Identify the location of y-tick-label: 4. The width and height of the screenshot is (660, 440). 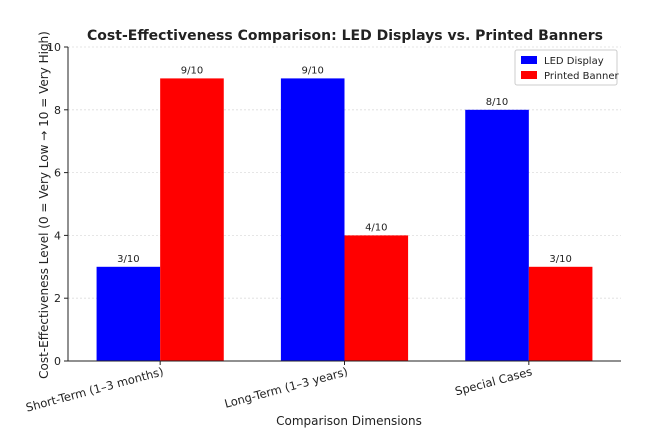
(57, 235).